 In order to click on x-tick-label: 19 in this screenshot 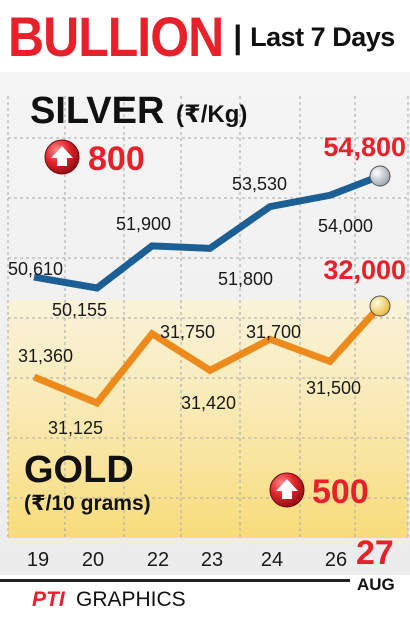, I will do `click(38, 560)`.